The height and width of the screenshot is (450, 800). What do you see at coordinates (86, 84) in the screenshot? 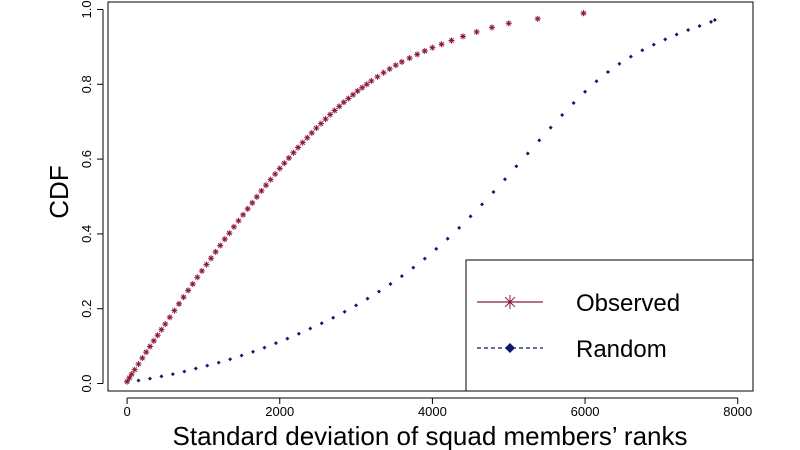
I see `y-tick-label: 0.8` at bounding box center [86, 84].